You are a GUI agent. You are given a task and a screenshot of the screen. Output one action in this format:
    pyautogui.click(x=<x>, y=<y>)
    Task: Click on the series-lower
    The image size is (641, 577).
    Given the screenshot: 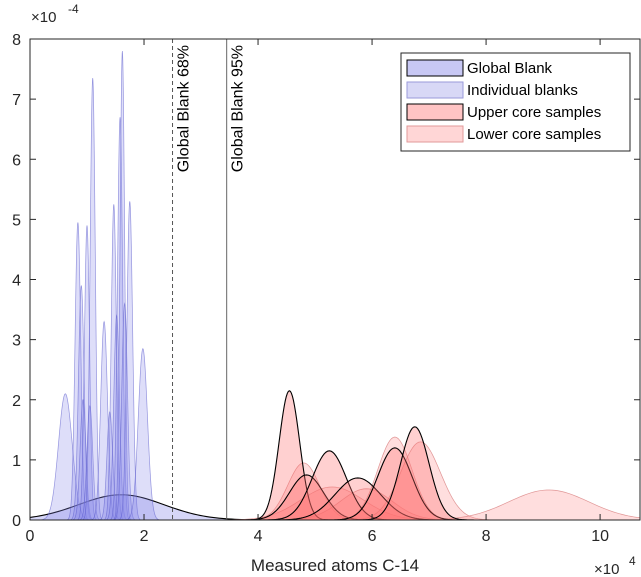 What is the action you would take?
    pyautogui.click(x=415, y=478)
    